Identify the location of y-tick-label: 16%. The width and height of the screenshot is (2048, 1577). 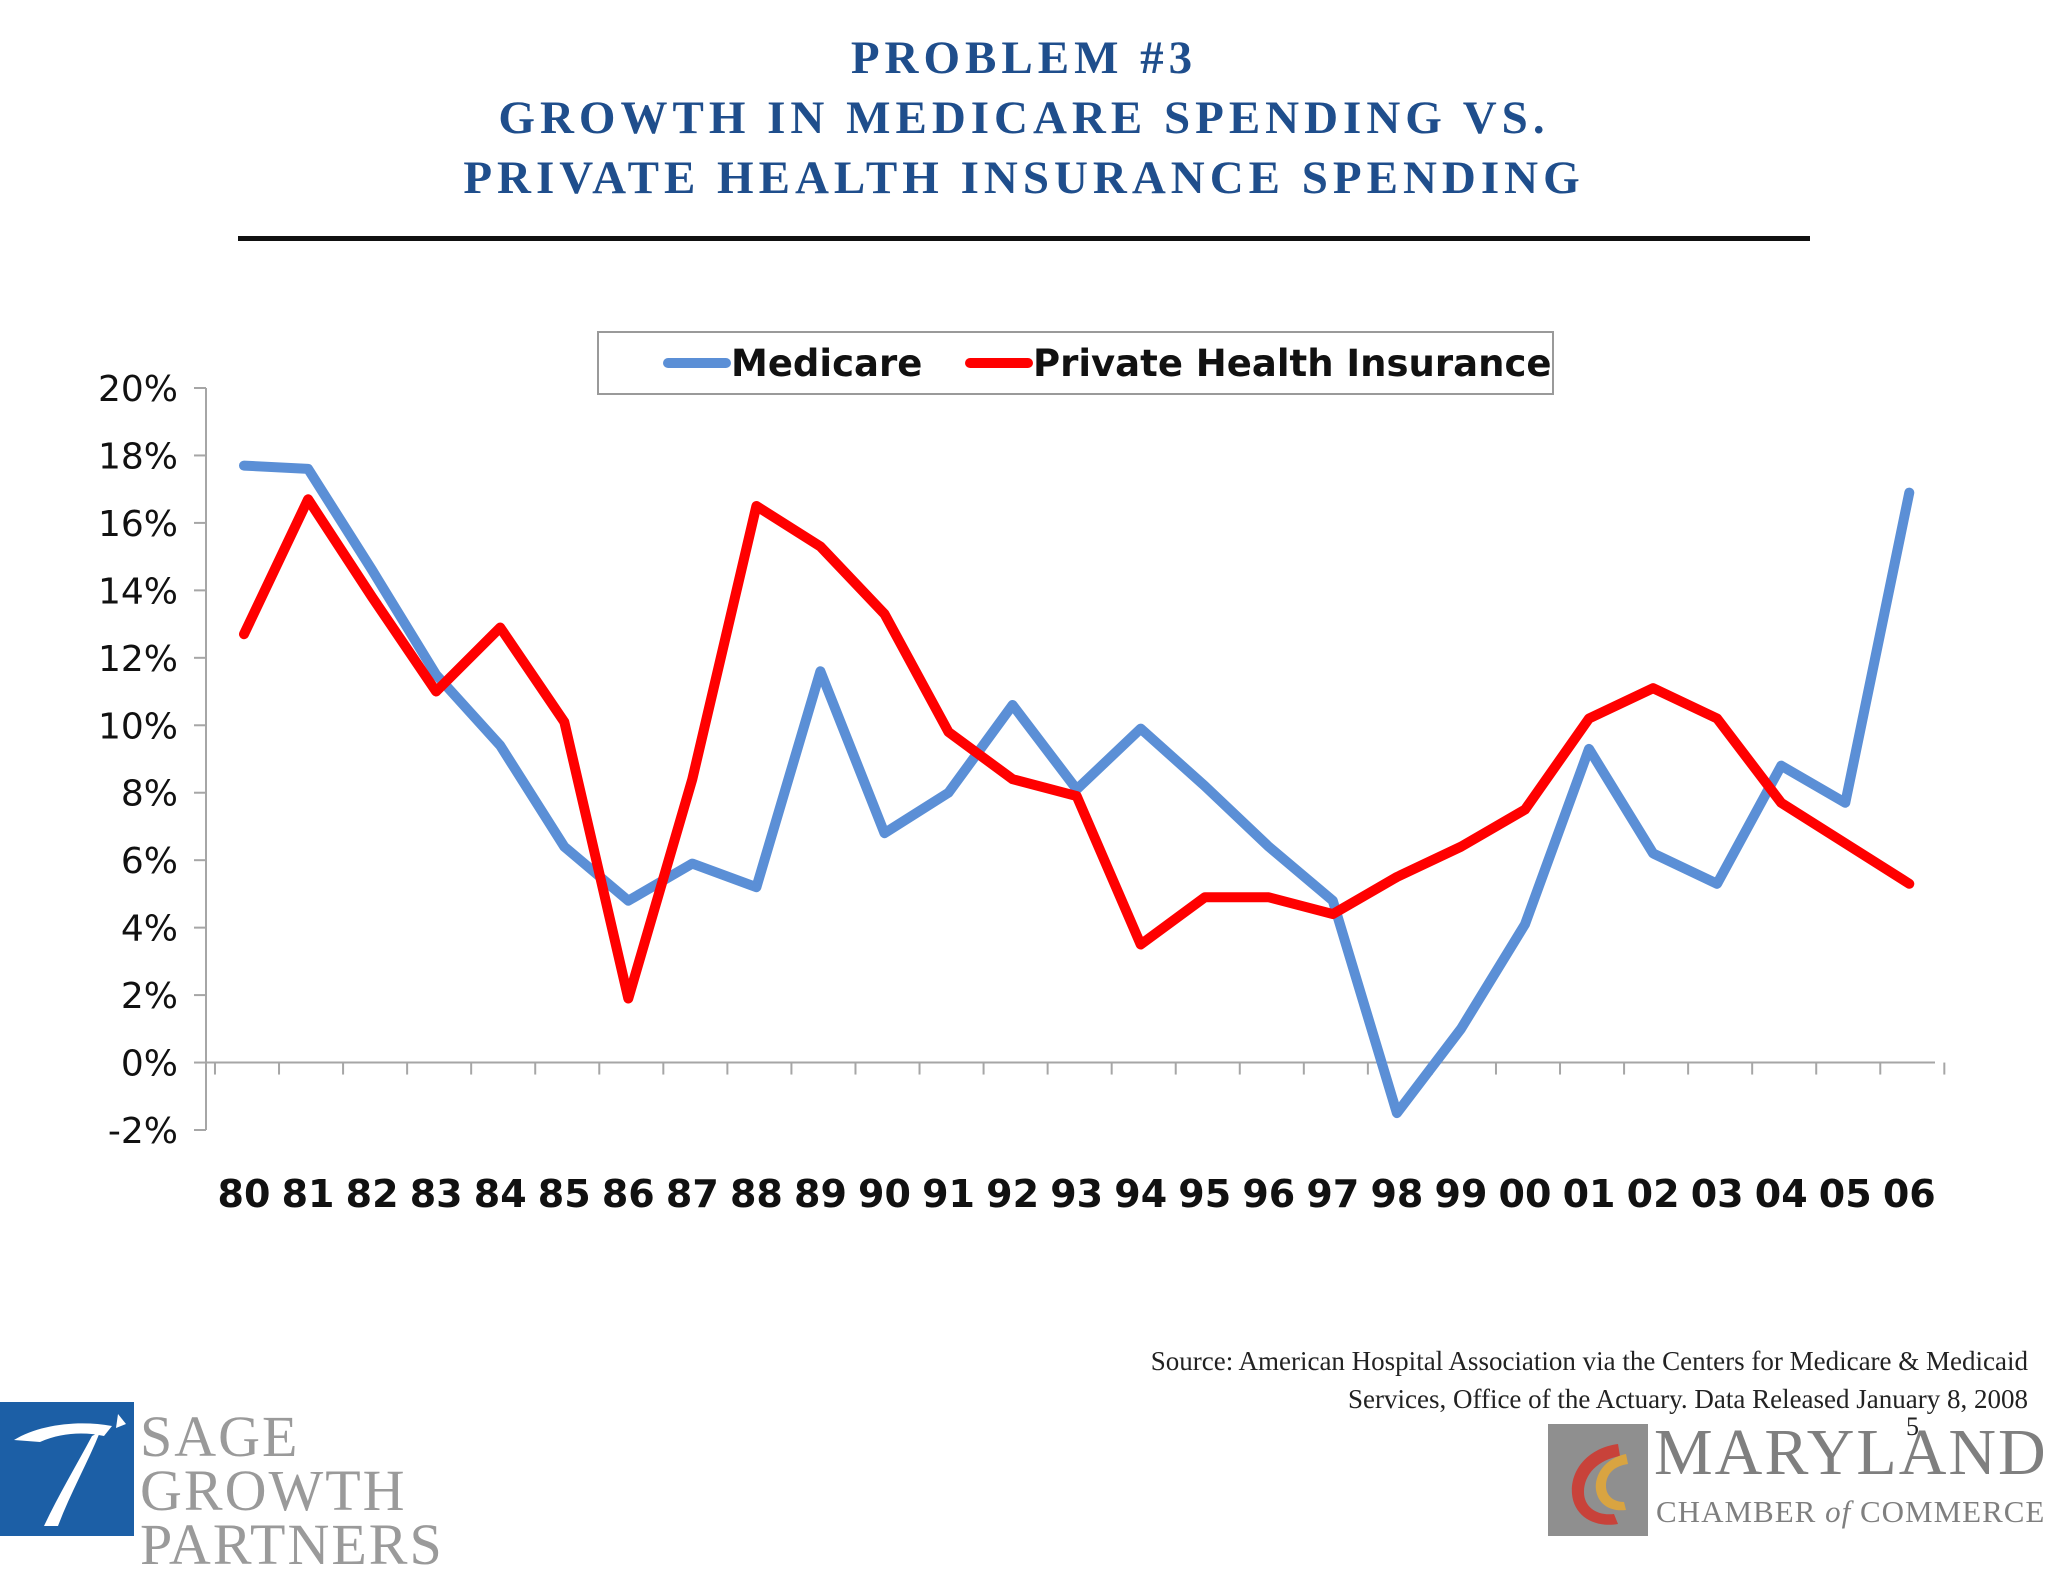
(138, 524).